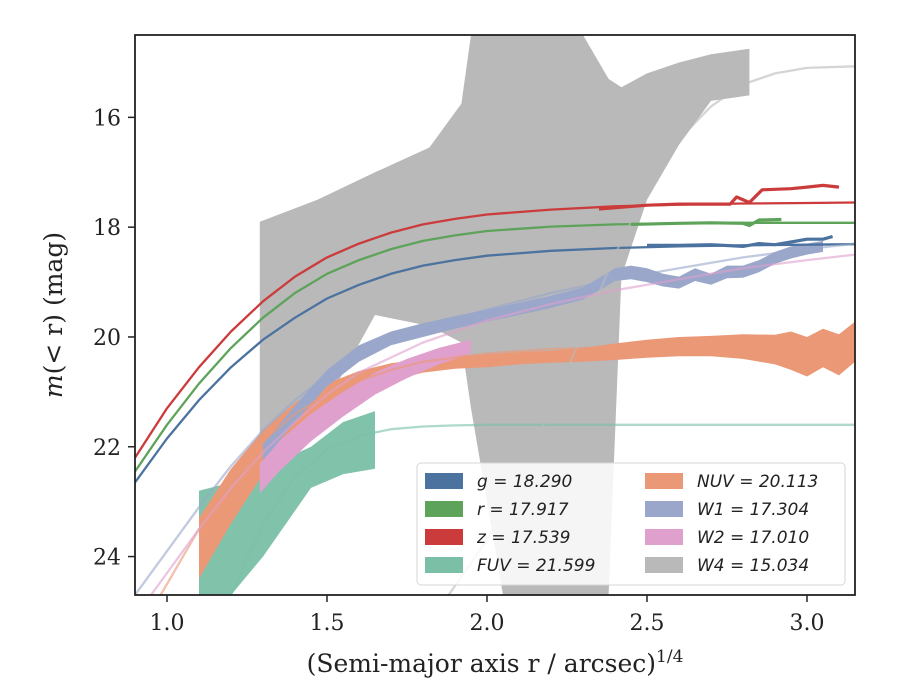 The width and height of the screenshot is (900, 700). I want to click on legend-swatch-w1, so click(664, 509).